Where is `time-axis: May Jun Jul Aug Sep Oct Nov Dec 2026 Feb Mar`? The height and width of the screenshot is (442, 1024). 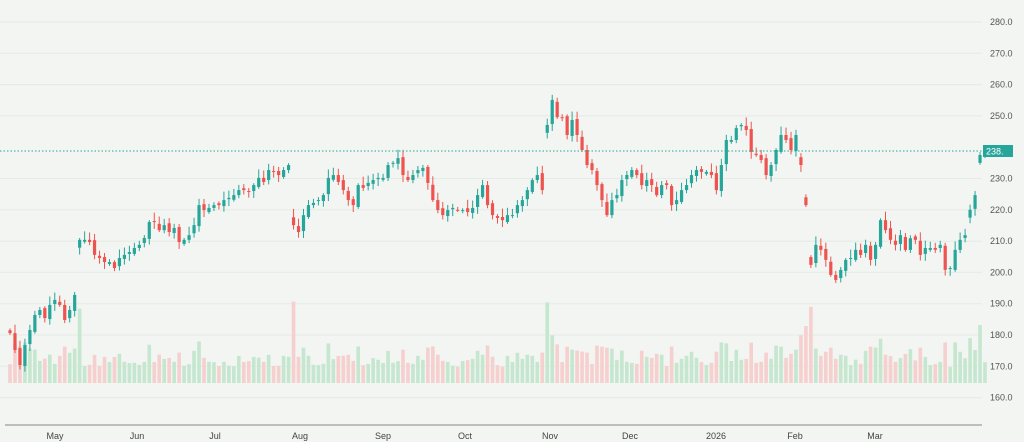 time-axis: May Jun Jul Aug Sep Oct Nov Dec 2026 Feb Mar is located at coordinates (464, 436).